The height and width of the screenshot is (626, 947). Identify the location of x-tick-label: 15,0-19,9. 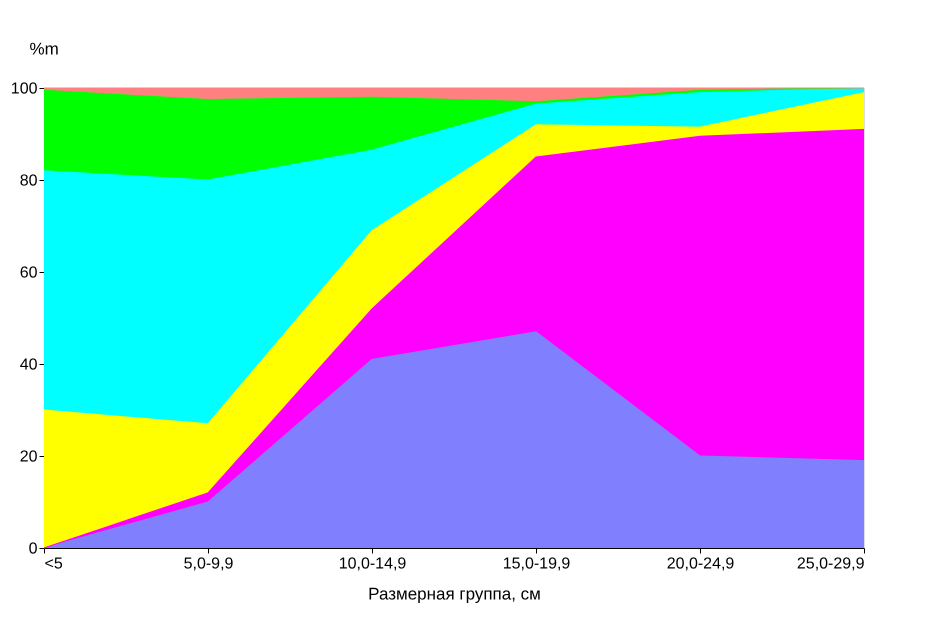
(536, 564).